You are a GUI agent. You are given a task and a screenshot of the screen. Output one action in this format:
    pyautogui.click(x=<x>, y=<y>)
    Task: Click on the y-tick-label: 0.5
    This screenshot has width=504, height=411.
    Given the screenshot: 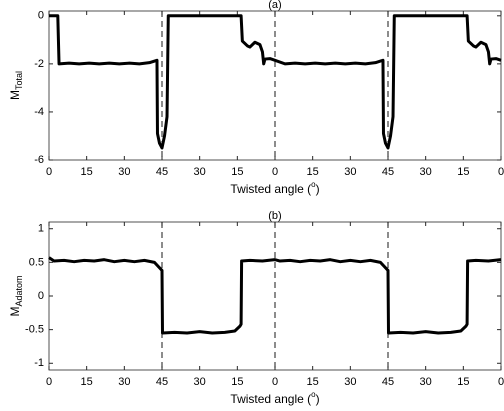 What is the action you would take?
    pyautogui.click(x=36, y=262)
    